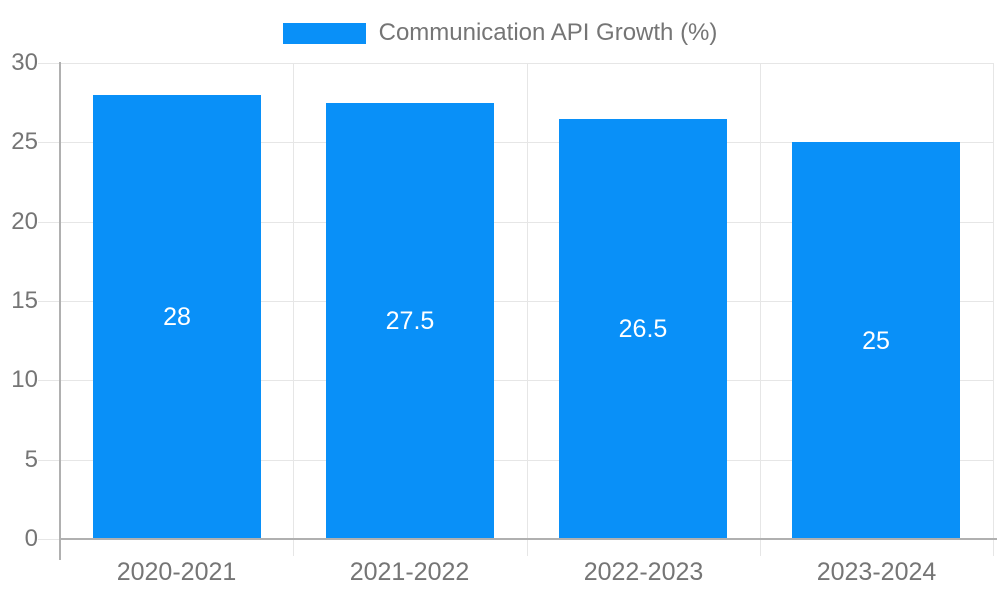 The height and width of the screenshot is (600, 1000). What do you see at coordinates (24, 62) in the screenshot?
I see `y-tick-label: 30` at bounding box center [24, 62].